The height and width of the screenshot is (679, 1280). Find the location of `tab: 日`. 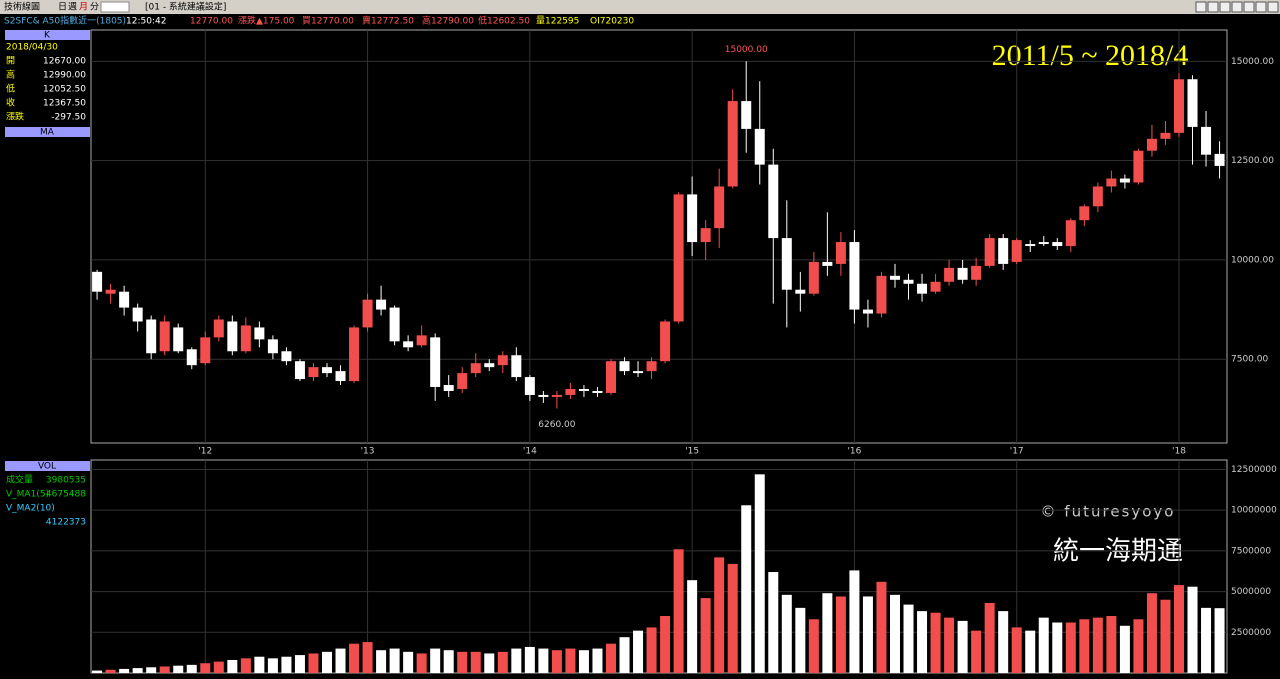

tab: 日 is located at coordinates (62, 7).